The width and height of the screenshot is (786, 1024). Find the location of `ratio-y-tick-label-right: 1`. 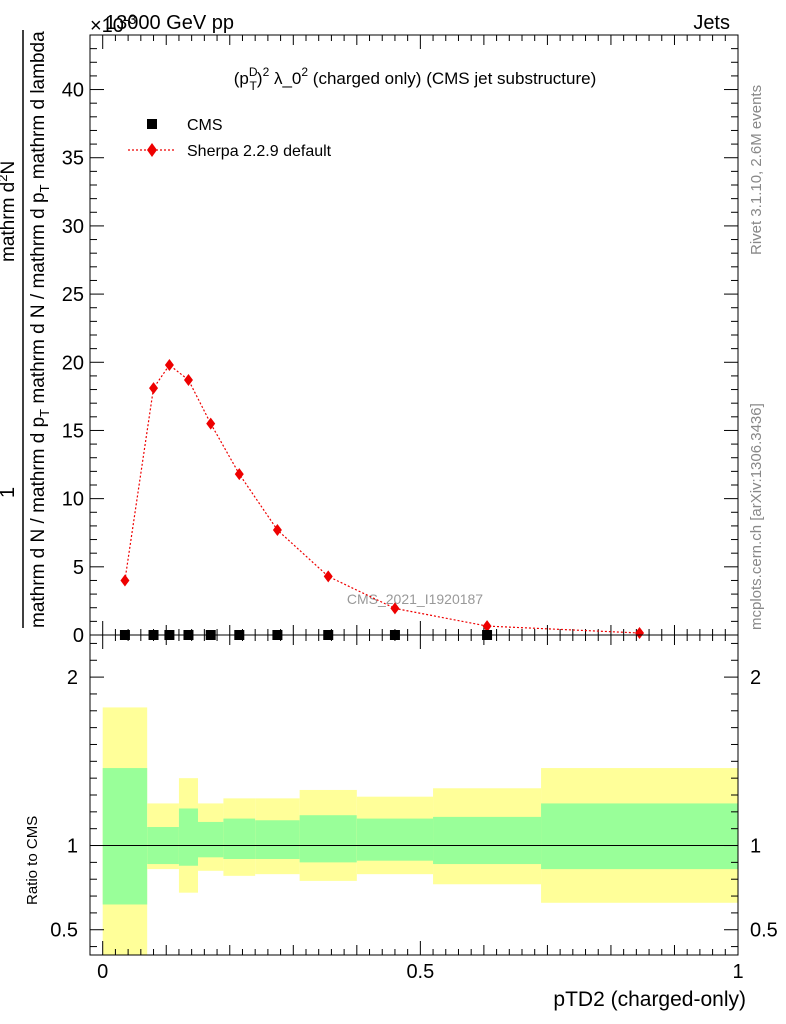

ratio-y-tick-label-right: 1 is located at coordinates (755, 847).